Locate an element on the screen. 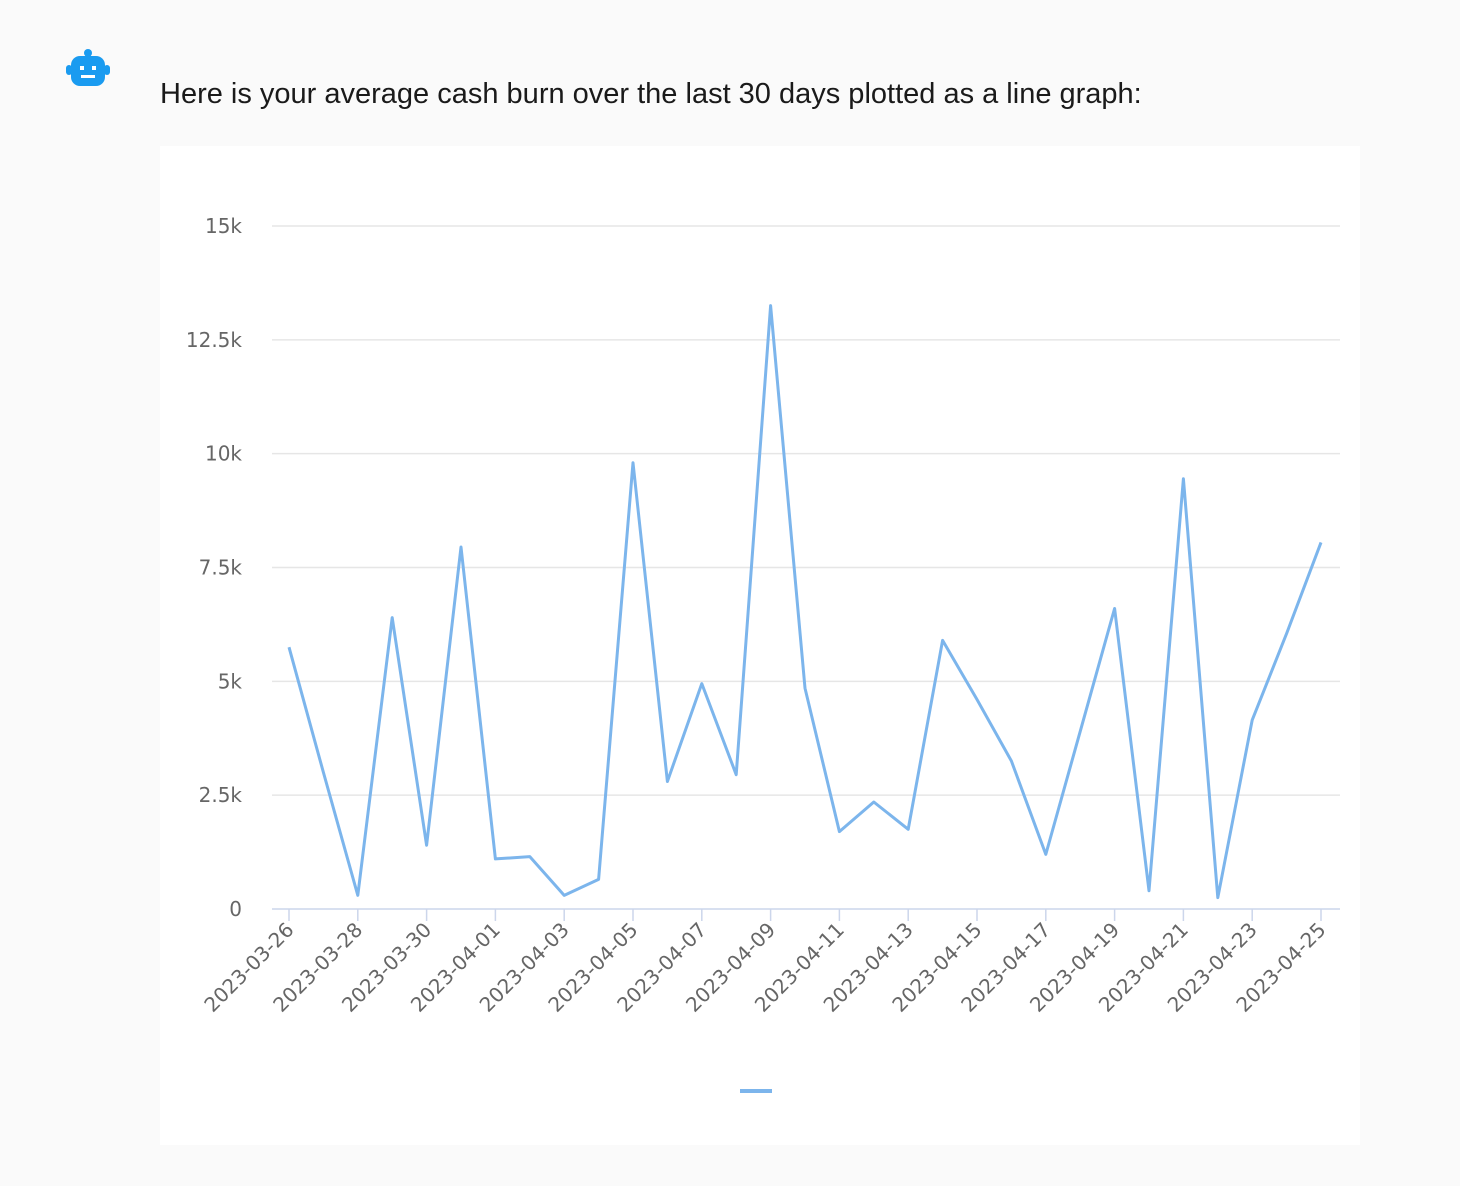 This screenshot has width=1460, height=1186. y-tick-label: 15k is located at coordinates (223, 226).